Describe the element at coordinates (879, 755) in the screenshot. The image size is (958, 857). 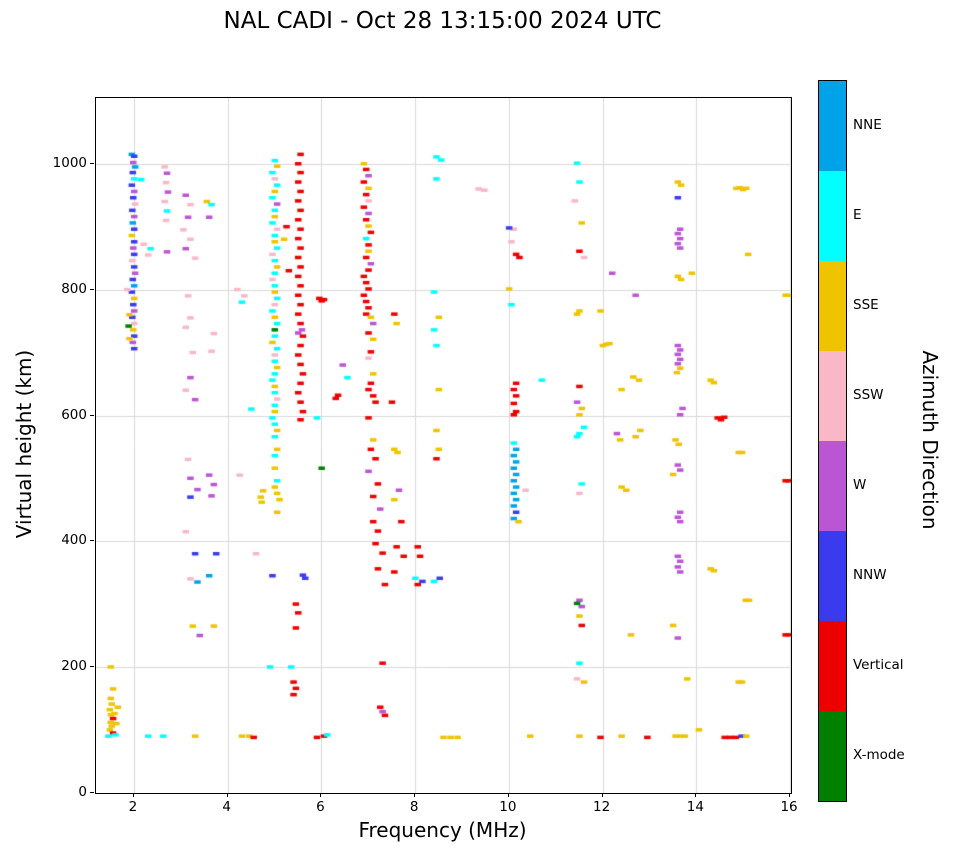
I see `colorbar-label-x-mode: X-mode` at that location.